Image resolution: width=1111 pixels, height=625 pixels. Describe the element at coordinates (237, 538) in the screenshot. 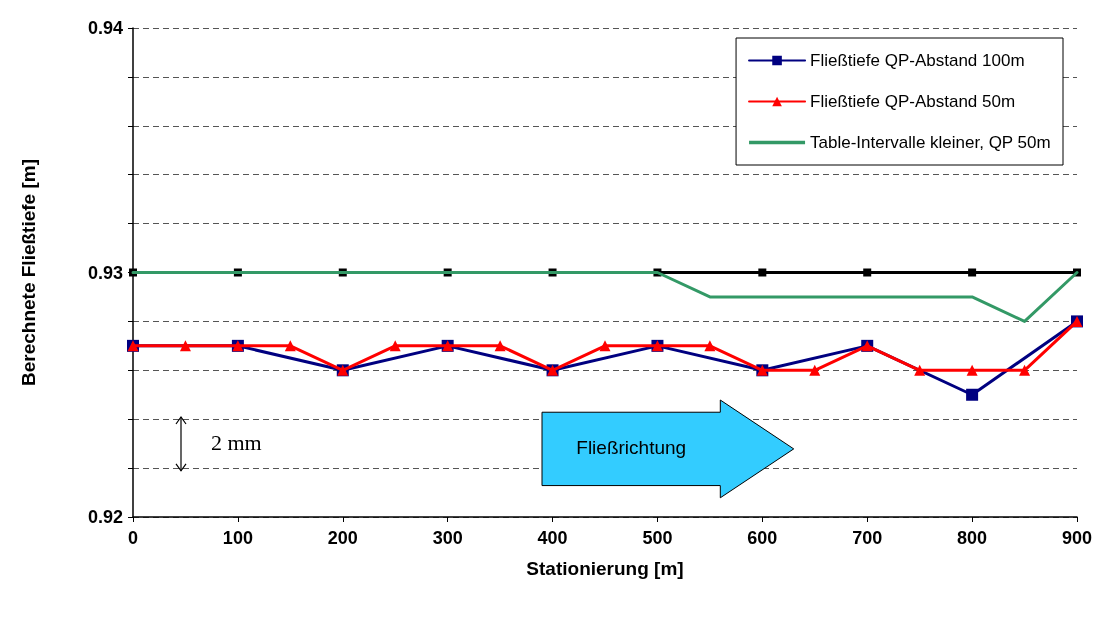

I see `x-tick-label: 100` at that location.